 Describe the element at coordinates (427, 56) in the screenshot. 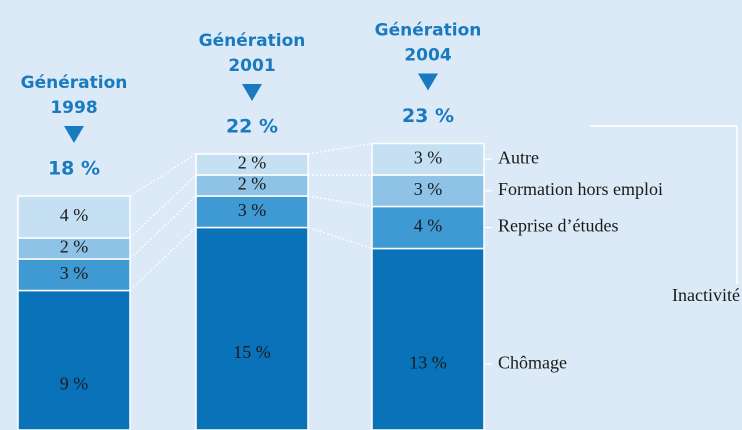

I see `category-label: 2004` at that location.